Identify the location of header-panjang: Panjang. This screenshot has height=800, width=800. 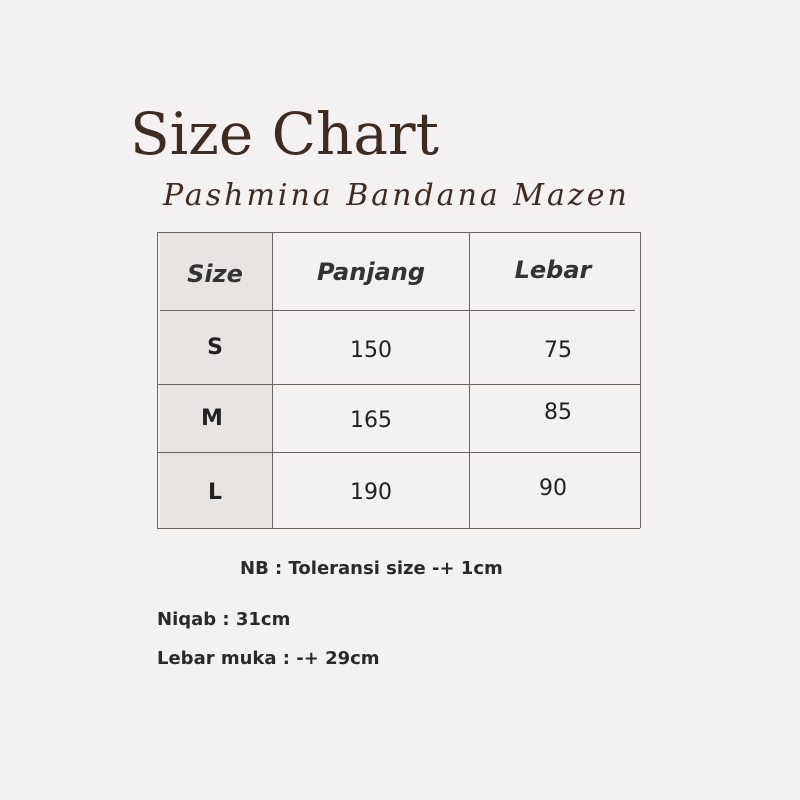
(371, 272).